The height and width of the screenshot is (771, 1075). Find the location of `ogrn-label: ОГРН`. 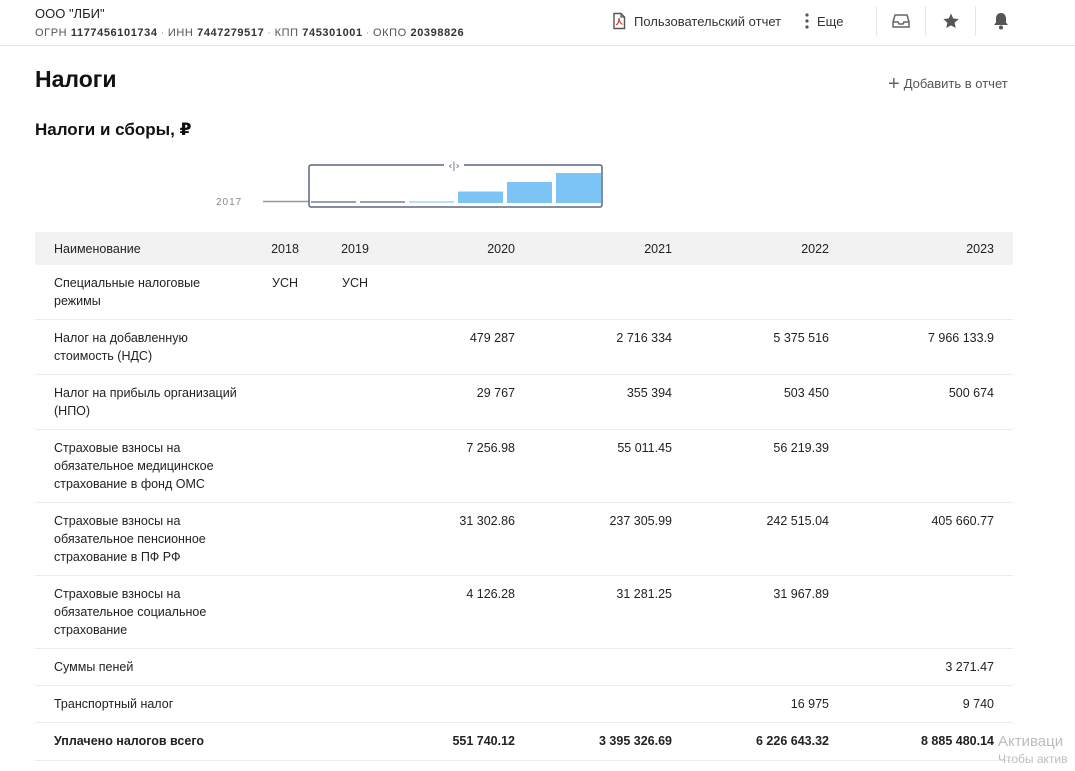

ogrn-label: ОГРН is located at coordinates (51, 33).